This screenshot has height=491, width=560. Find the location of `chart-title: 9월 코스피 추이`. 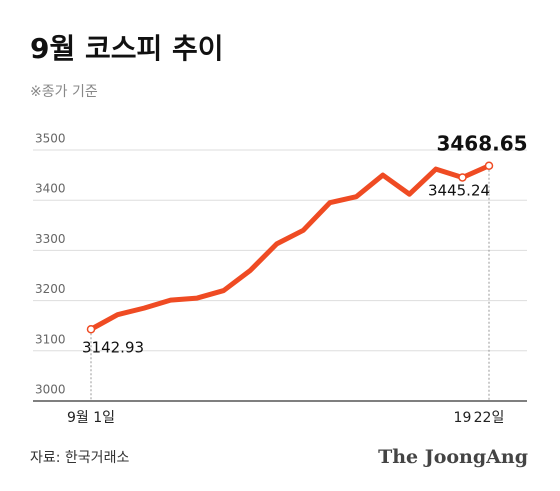

chart-title: 9월 코스피 추이 is located at coordinates (127, 48).